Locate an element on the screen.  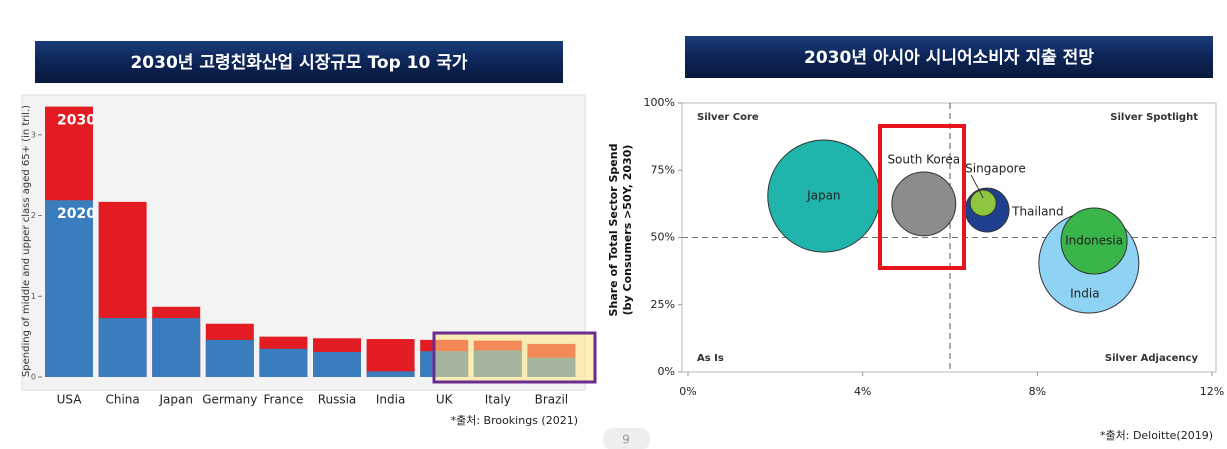
chart-title: 2030년 고령친화산업 시장규모 Top 10 국가 is located at coordinates (298, 62).